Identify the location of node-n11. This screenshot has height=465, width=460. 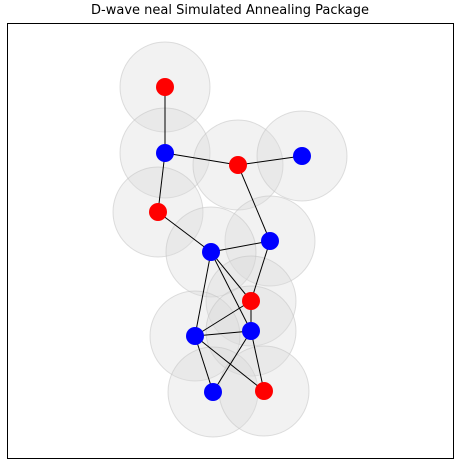
(264, 391).